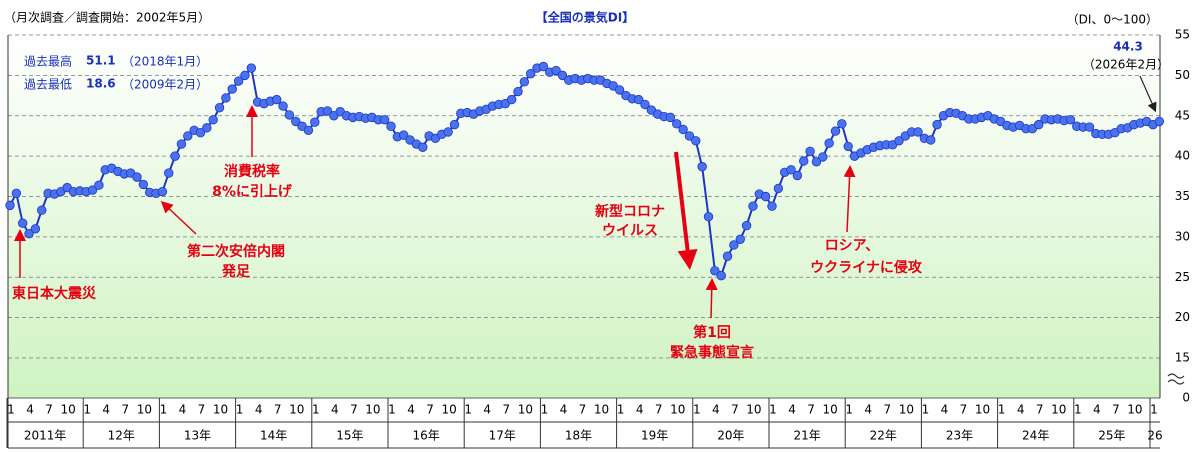 Image resolution: width=1200 pixels, height=453 pixels. What do you see at coordinates (630, 211) in the screenshot?
I see `annotation: 新型コロナ` at bounding box center [630, 211].